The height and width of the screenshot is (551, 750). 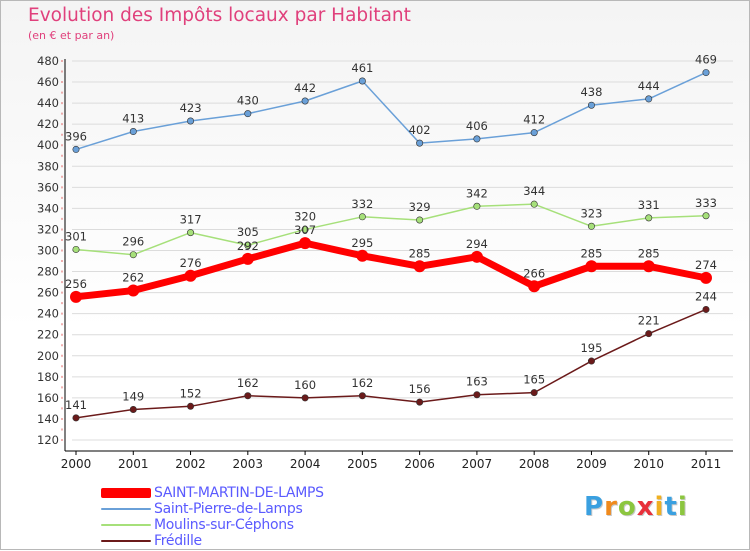 I want to click on data-label: 320, so click(x=305, y=216).